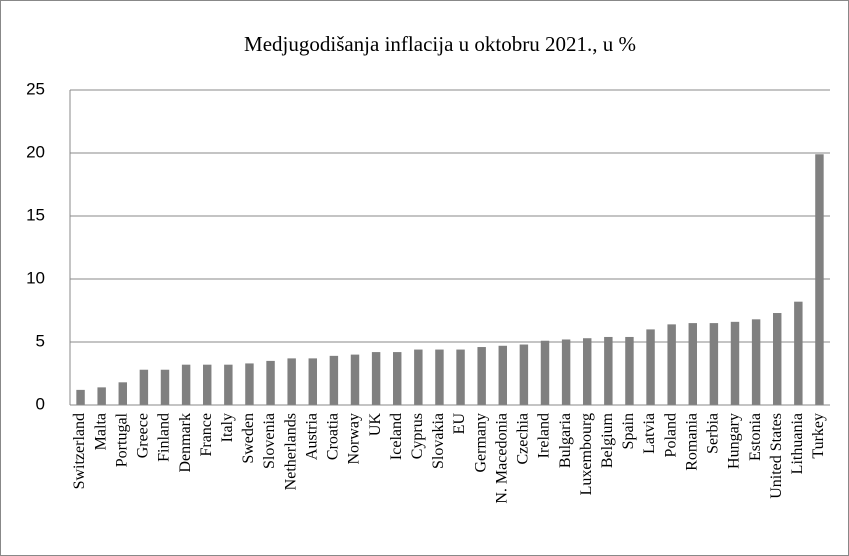 The image size is (849, 556). Describe the element at coordinates (100, 431) in the screenshot. I see `x-tick-label: Malta` at that location.